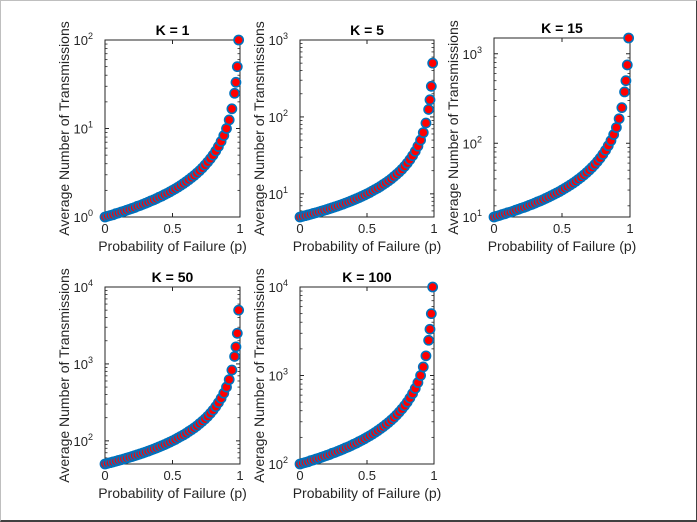 This screenshot has height=522, width=697. Describe the element at coordinates (90, 213) in the screenshot. I see `y-tick-exponent: 0` at that location.